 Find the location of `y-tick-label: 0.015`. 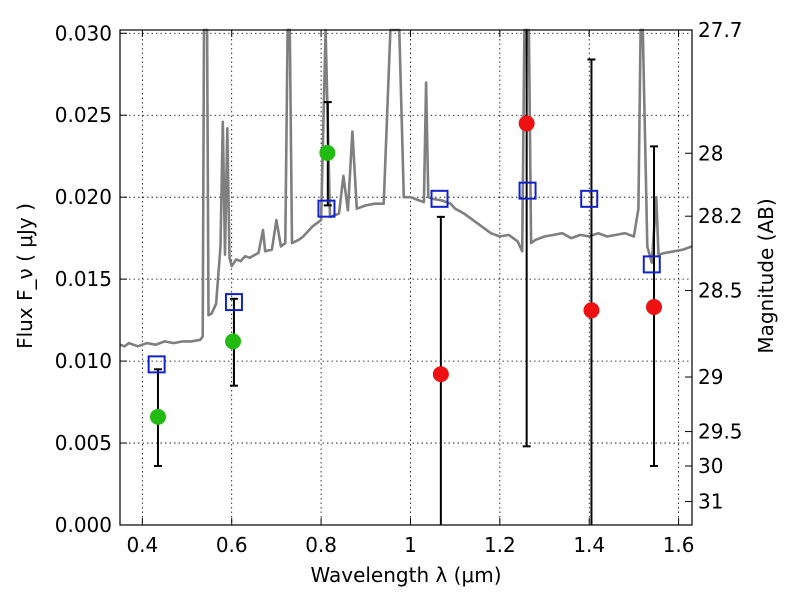

y-tick-label: 0.015 is located at coordinates (83, 279).